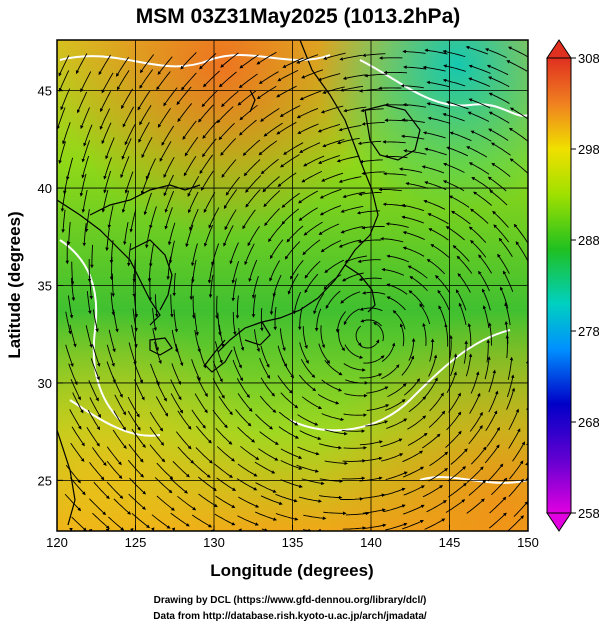 The image size is (599, 625). What do you see at coordinates (298, 16) in the screenshot?
I see `map-title: MSM 03Z31May2025 (1013.2hPa)` at bounding box center [298, 16].